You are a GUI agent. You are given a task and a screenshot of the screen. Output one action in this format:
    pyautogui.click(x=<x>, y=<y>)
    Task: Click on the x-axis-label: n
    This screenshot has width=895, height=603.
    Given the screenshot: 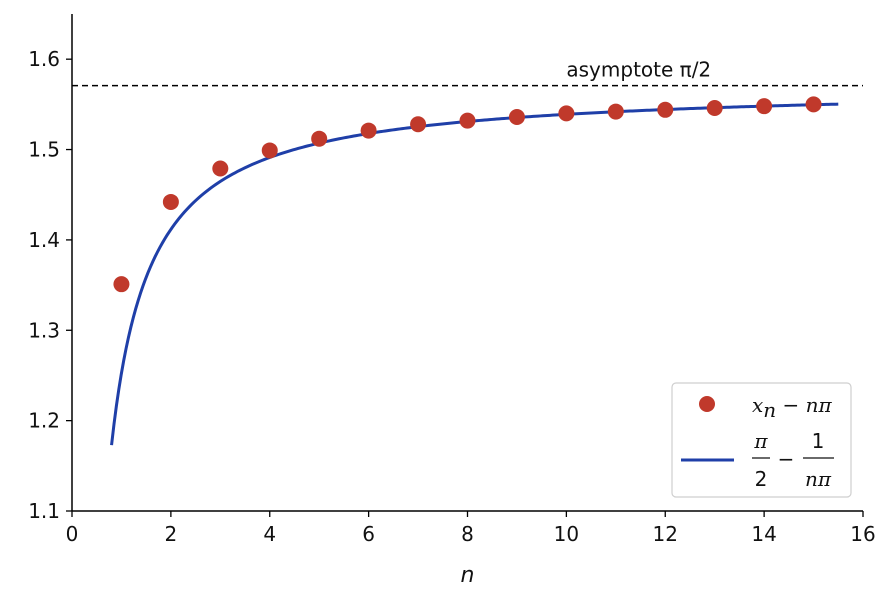 What is the action you would take?
    pyautogui.click(x=468, y=575)
    